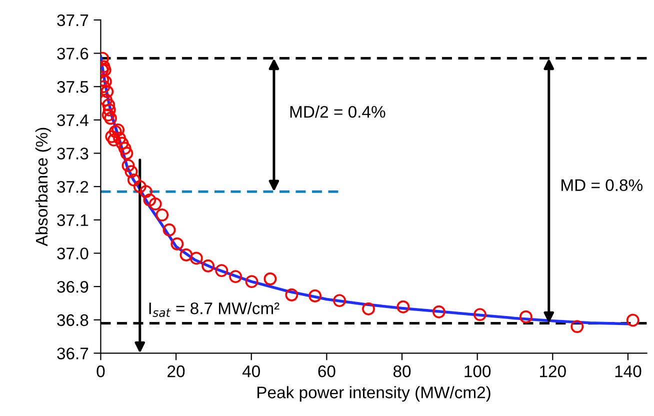 The height and width of the screenshot is (416, 654). What do you see at coordinates (251, 371) in the screenshot?
I see `x-tick-label: 40` at bounding box center [251, 371].